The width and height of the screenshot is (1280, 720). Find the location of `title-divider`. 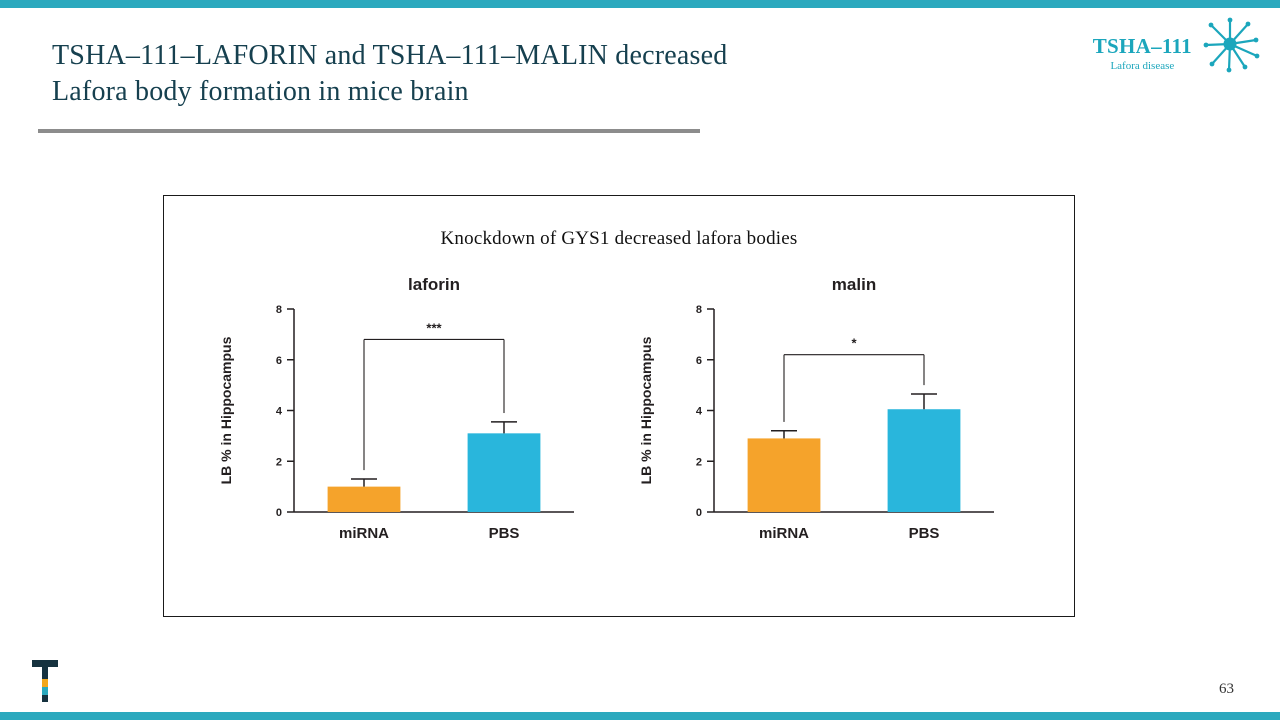

title-divider is located at coordinates (369, 131).